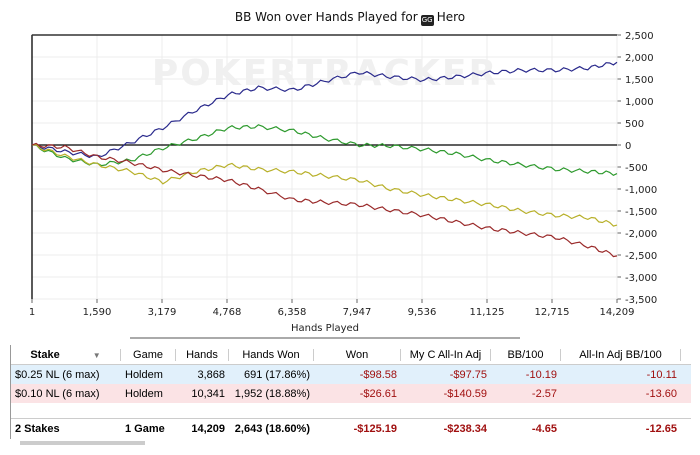  Describe the element at coordinates (468, 374) in the screenshot. I see `cell: -$97.75` at that location.